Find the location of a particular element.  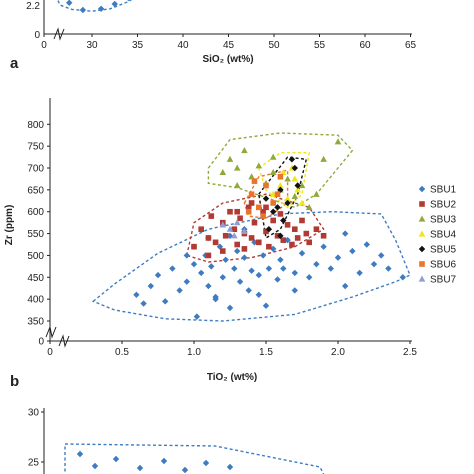

x-tick-label-a: 65 is located at coordinates (411, 45).